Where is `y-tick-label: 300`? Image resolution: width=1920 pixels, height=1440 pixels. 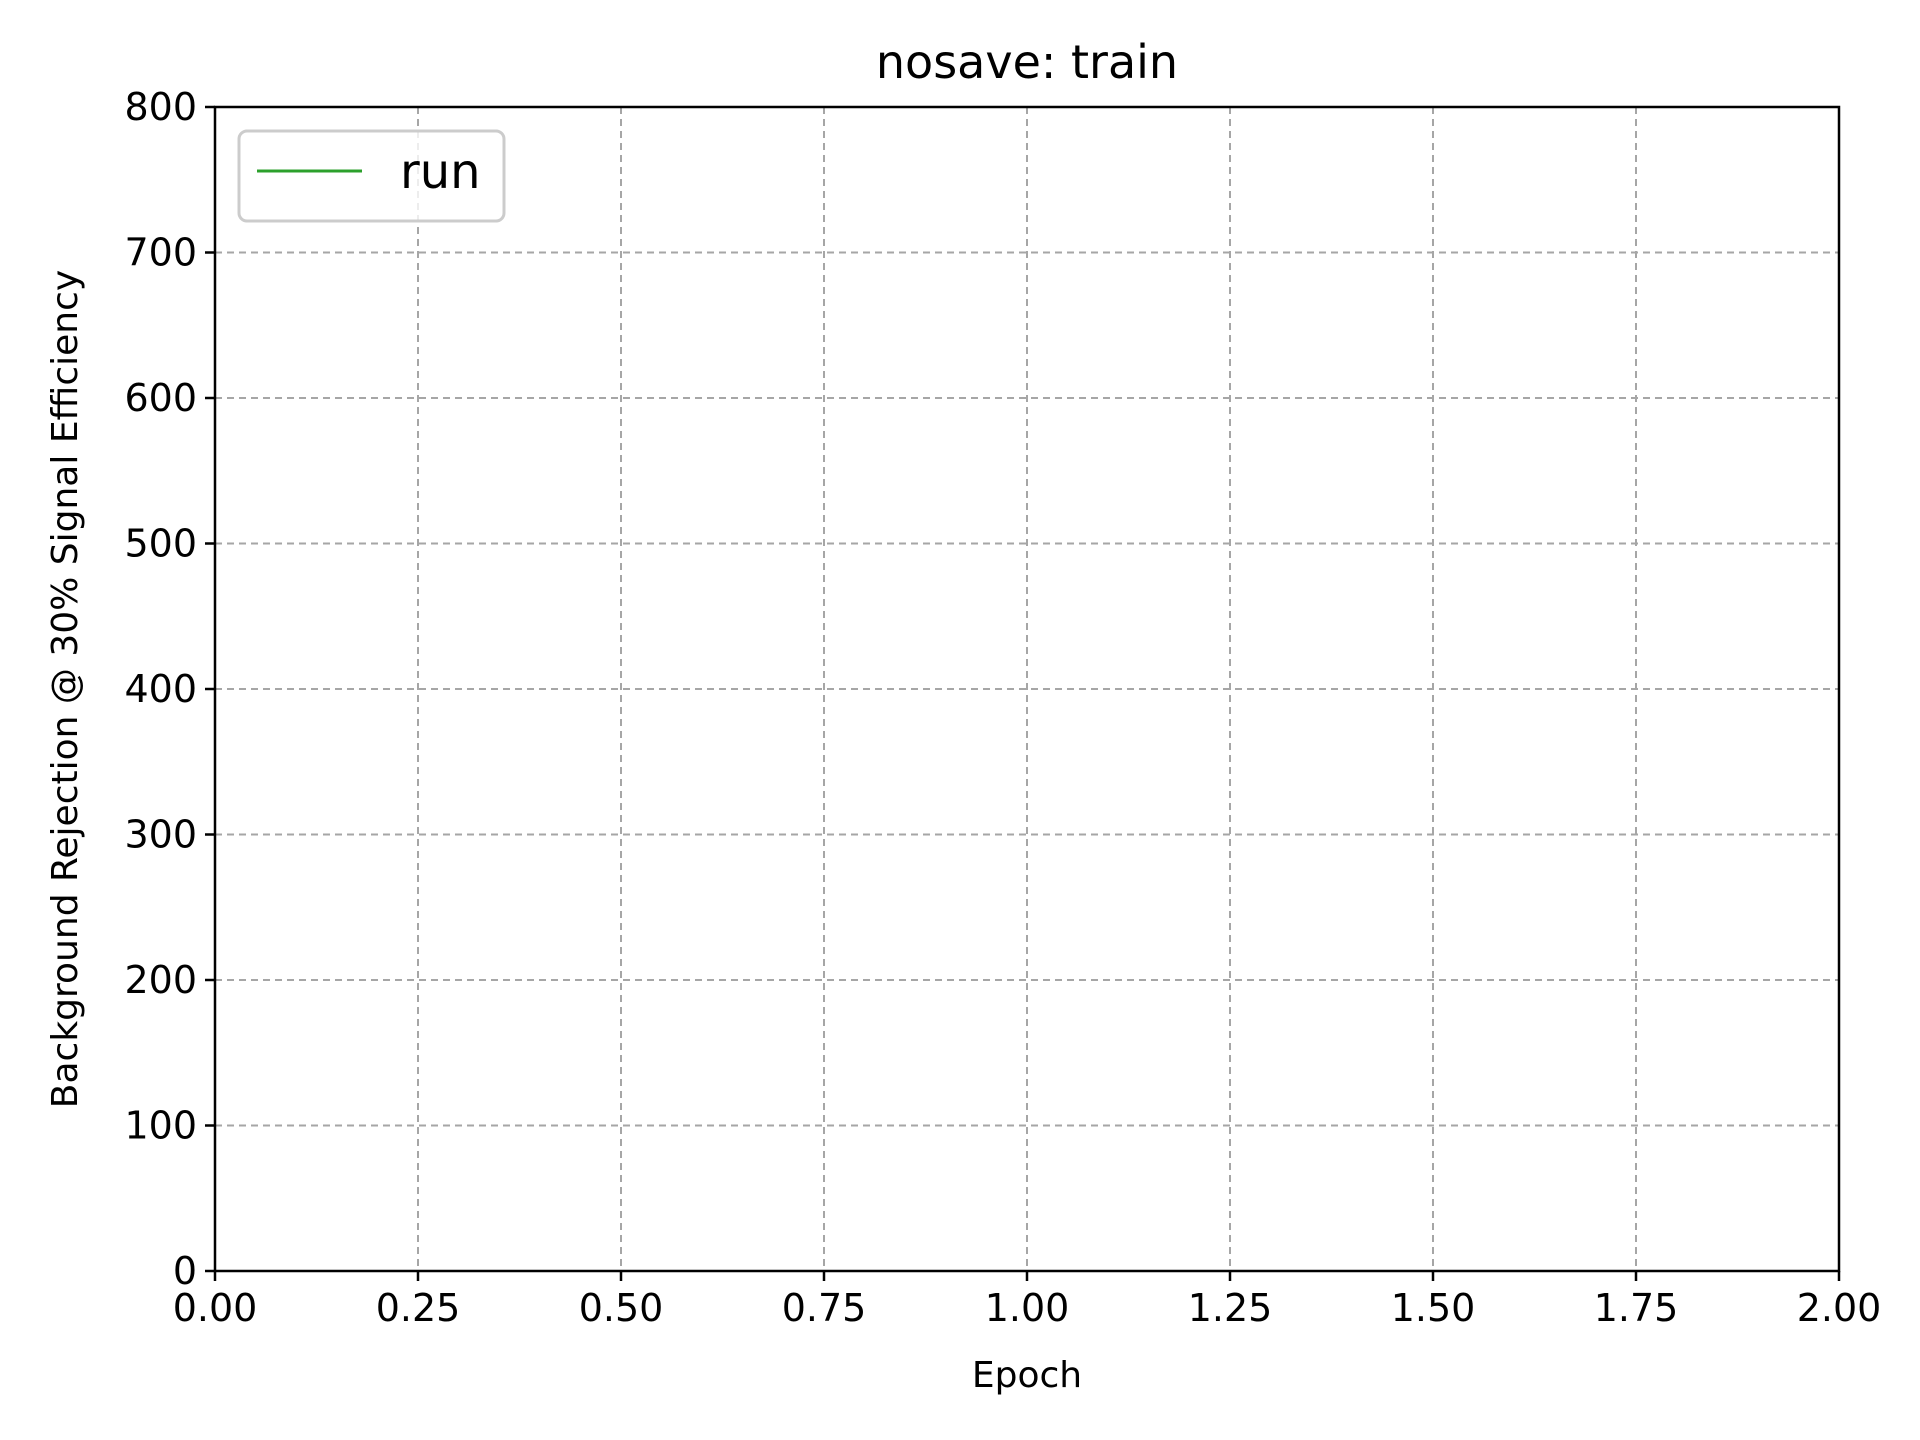 y-tick-label: 300 is located at coordinates (160, 835).